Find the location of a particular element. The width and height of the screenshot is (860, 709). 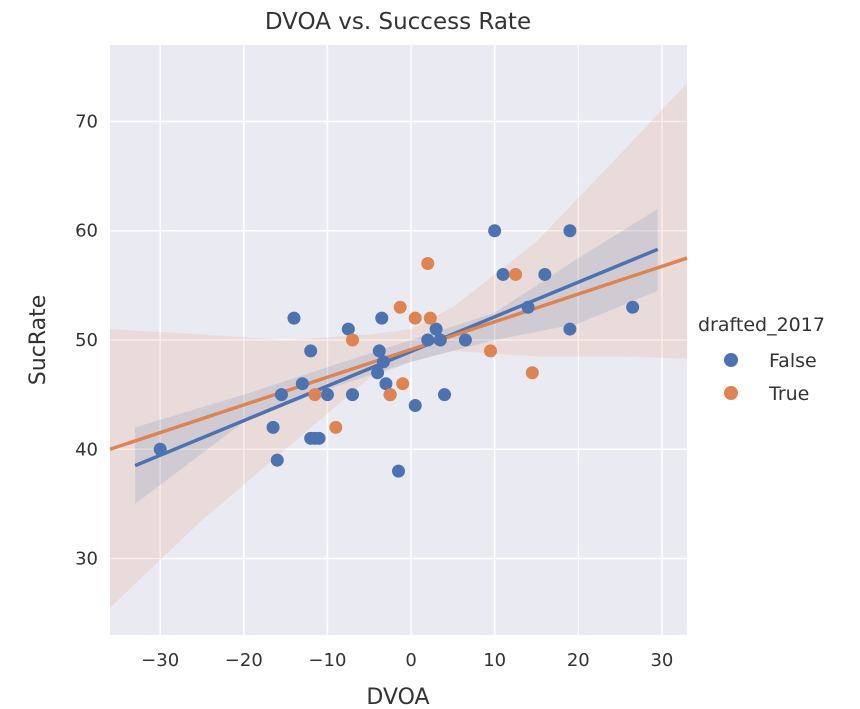

chart-title: DVOA vs. Success Rate is located at coordinates (398, 22).